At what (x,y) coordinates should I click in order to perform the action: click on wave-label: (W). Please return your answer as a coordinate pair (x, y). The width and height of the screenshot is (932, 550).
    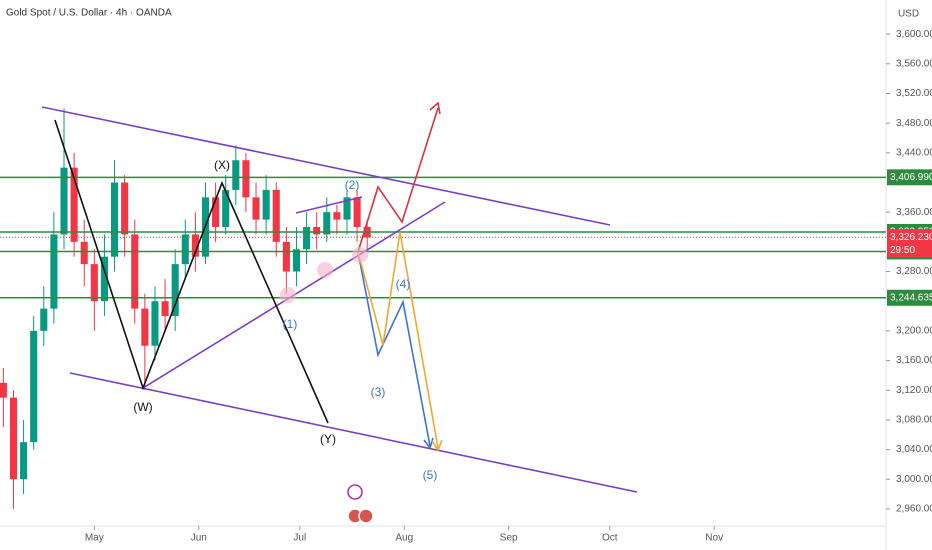
    Looking at the image, I should click on (142, 407).